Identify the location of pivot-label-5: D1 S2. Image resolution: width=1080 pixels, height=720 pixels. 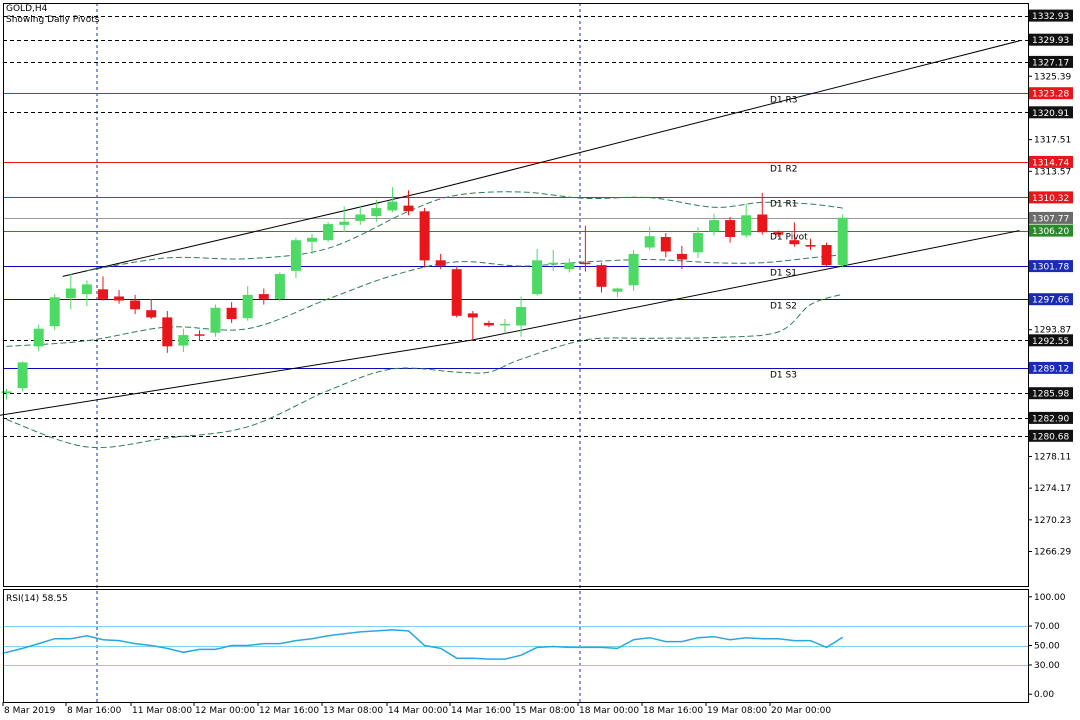
(783, 307).